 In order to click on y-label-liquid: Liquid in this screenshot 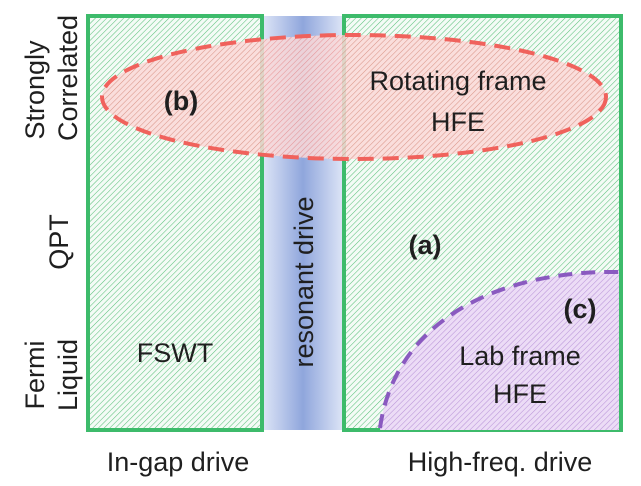, I will do `click(68, 375)`.